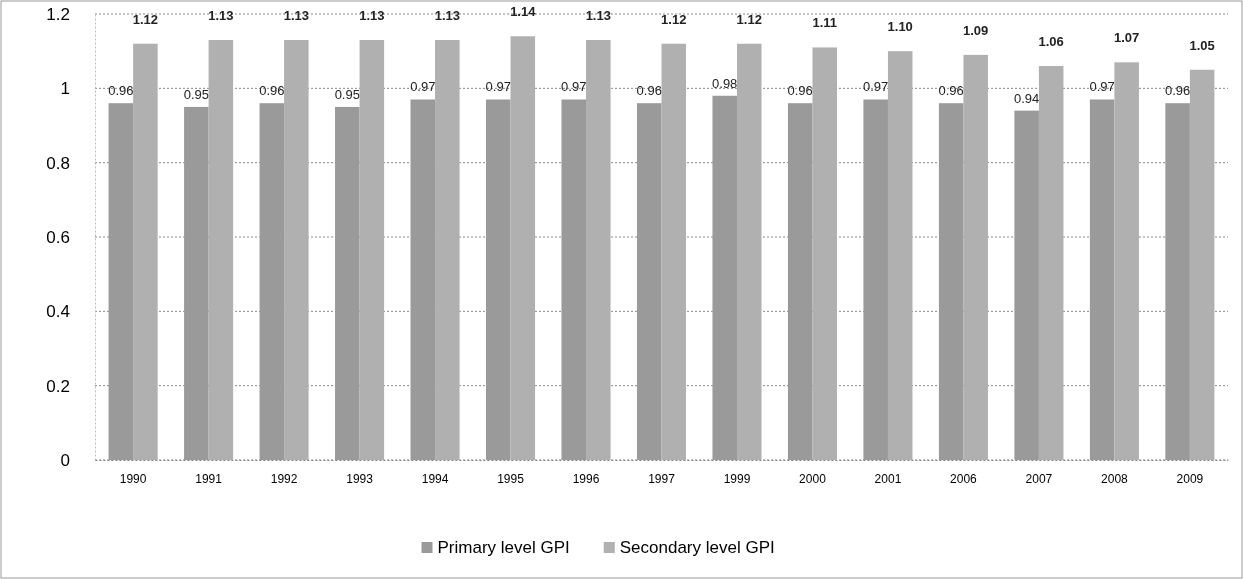  What do you see at coordinates (697, 547) in the screenshot?
I see `legend-label: Secondary level GPI` at bounding box center [697, 547].